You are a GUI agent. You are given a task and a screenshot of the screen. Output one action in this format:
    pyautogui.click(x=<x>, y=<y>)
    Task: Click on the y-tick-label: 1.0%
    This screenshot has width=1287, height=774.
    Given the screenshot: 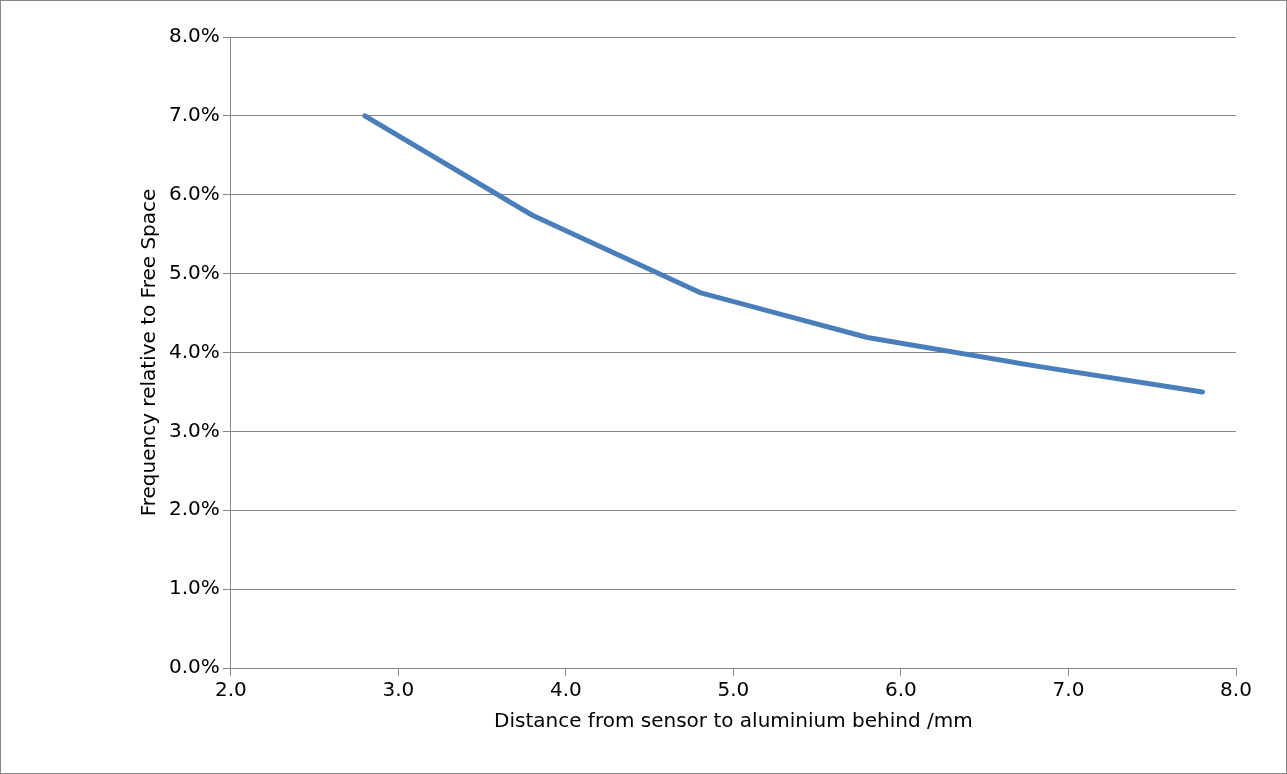 What is the action you would take?
    pyautogui.click(x=194, y=587)
    